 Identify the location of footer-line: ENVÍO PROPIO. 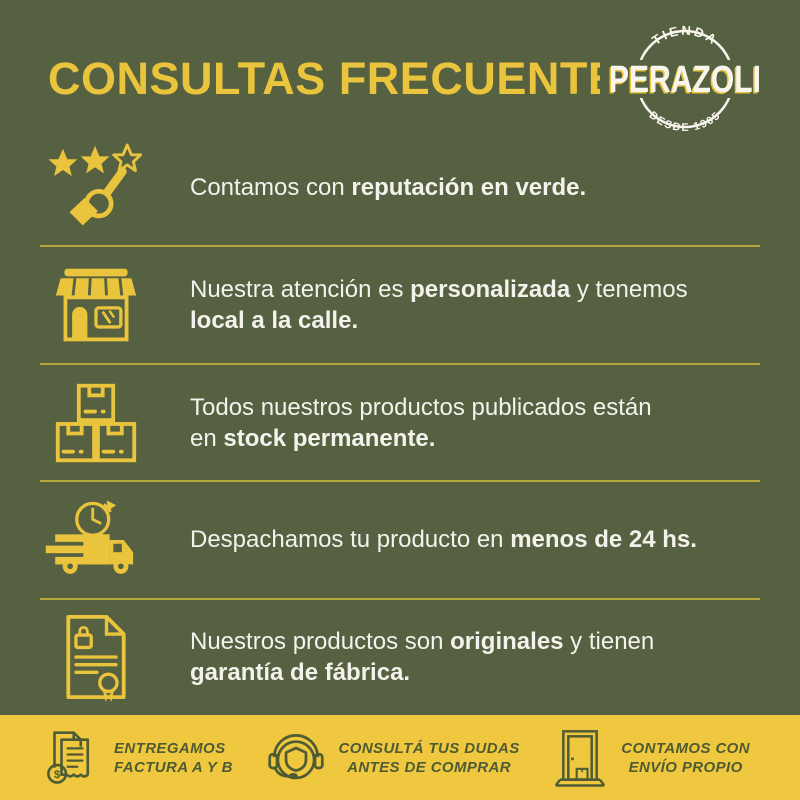
(685, 767).